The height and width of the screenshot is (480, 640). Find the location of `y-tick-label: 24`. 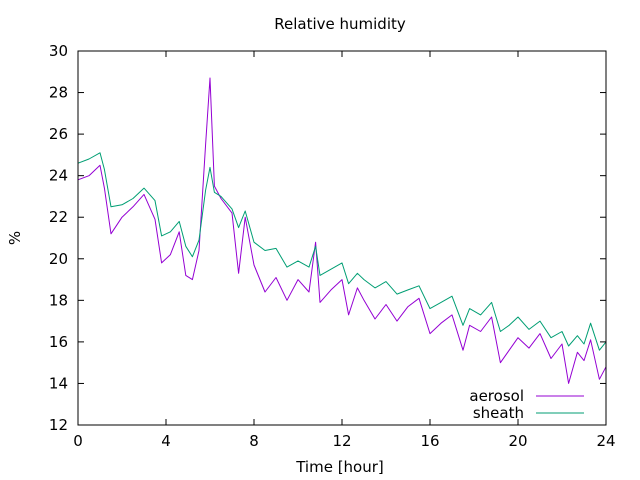

y-tick-label: 24 is located at coordinates (58, 176).